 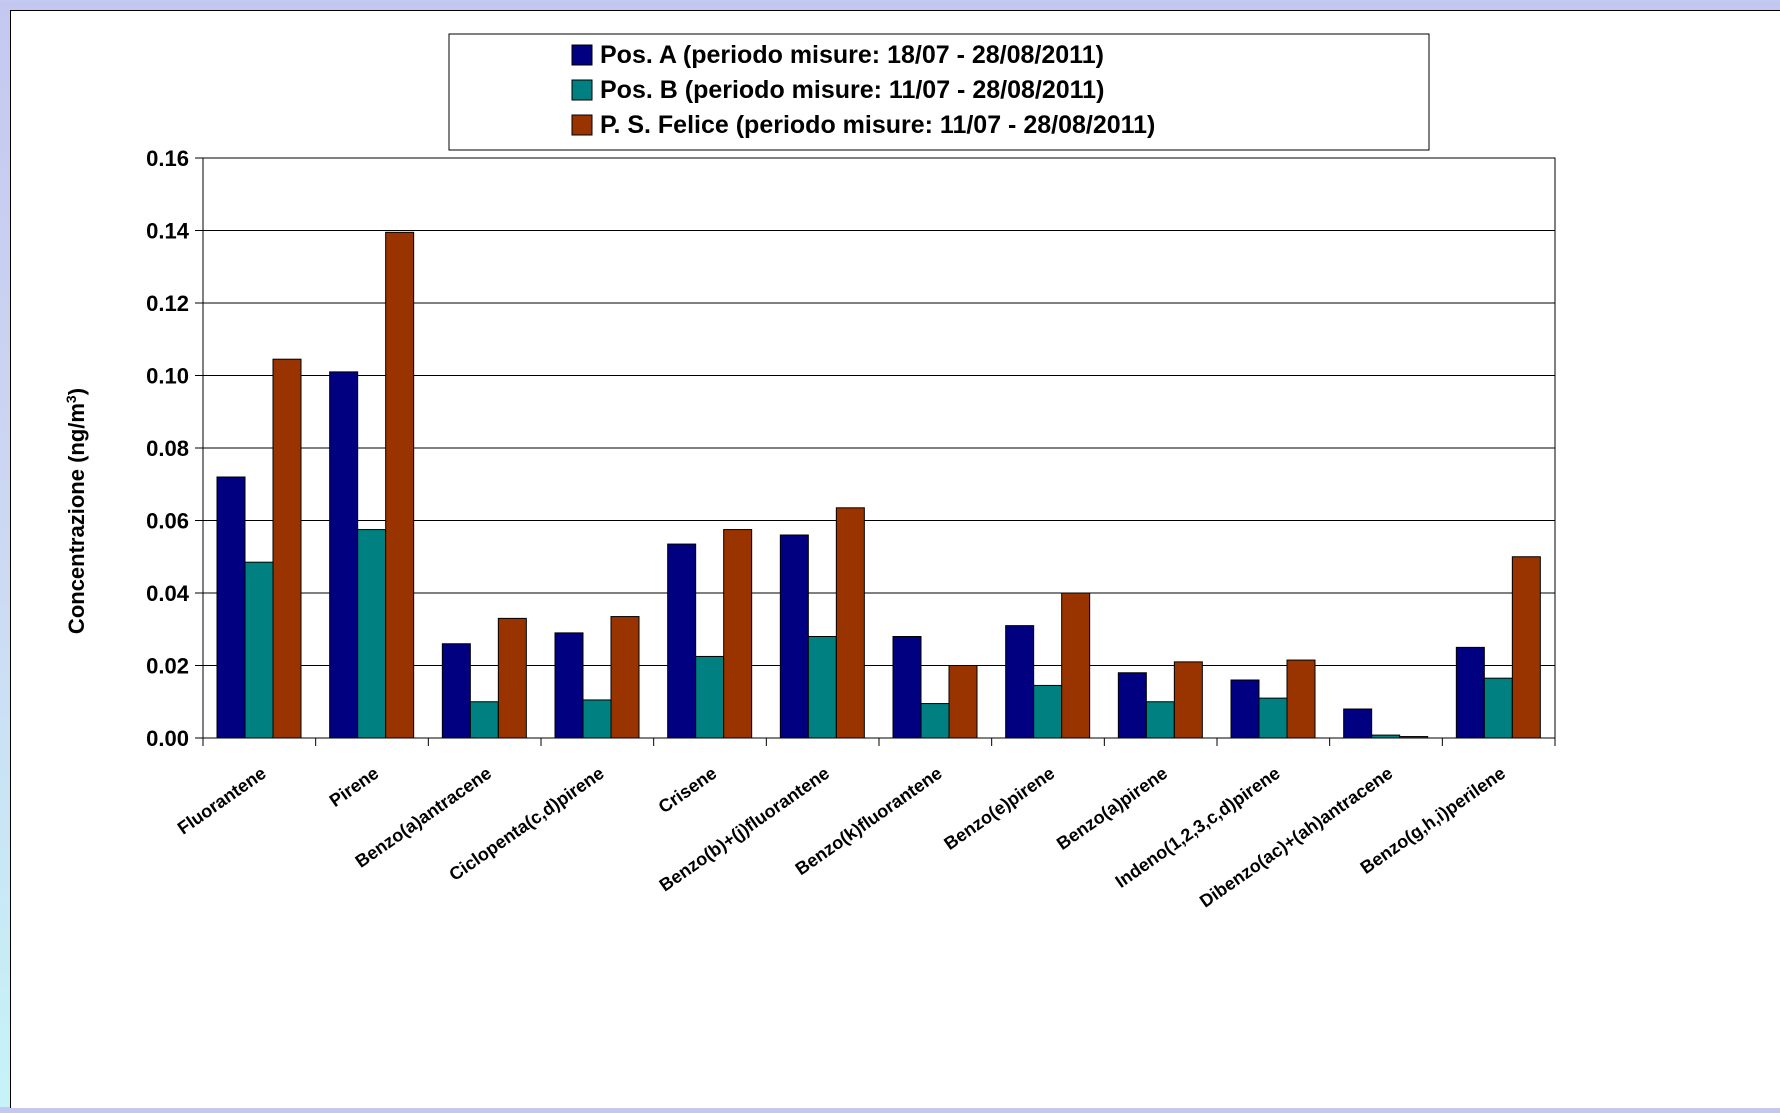 I want to click on y-tick-label: 0.00, so click(x=167, y=738).